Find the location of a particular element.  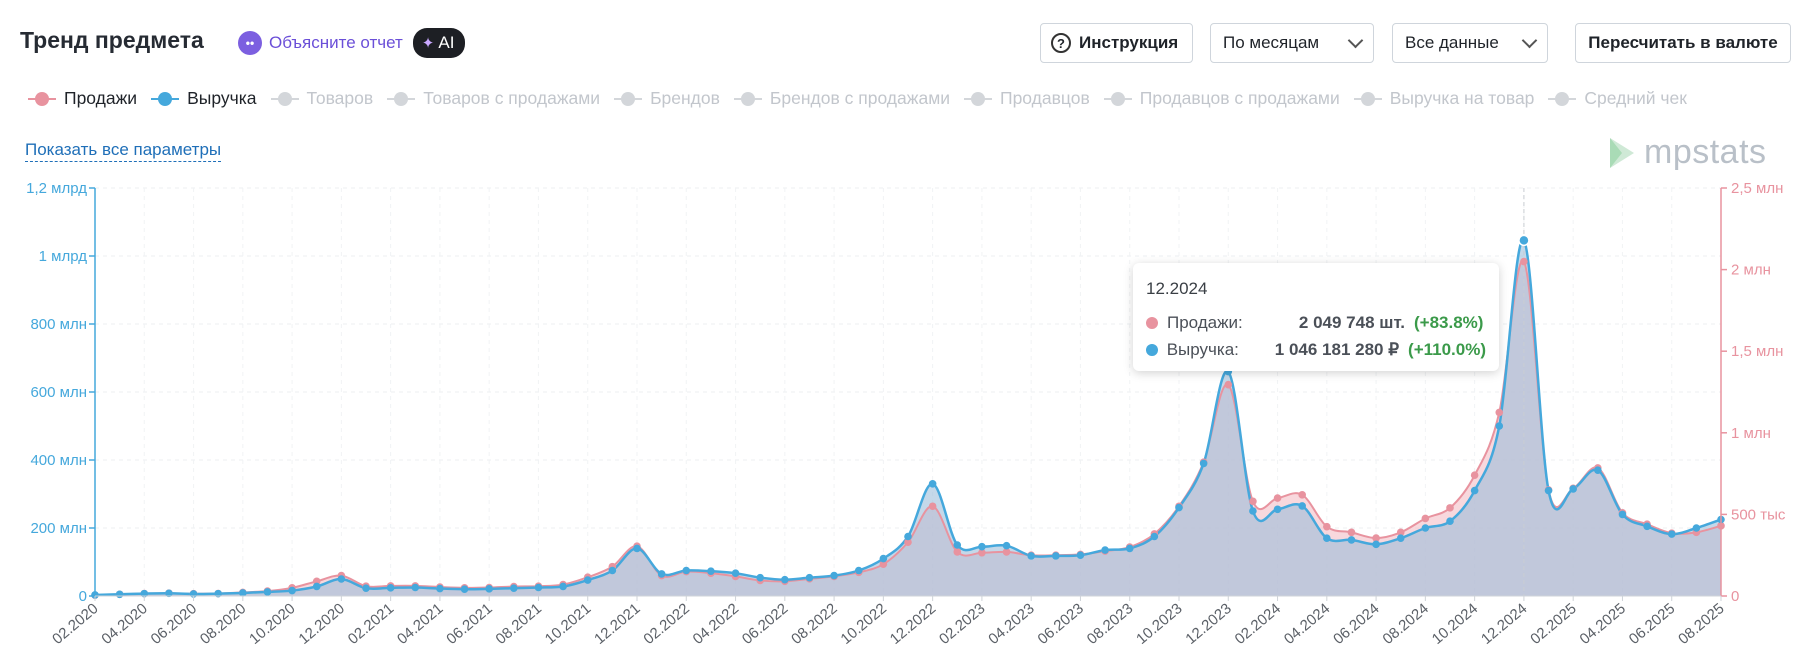

legend-item: Брендов с продажами is located at coordinates (841, 98).